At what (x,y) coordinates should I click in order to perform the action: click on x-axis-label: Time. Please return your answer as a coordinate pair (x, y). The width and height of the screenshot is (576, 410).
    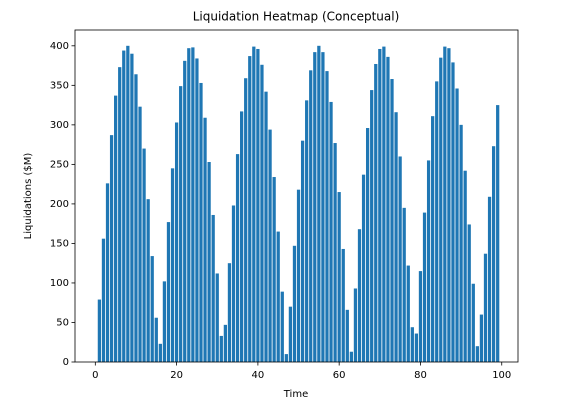
    Looking at the image, I should click on (295, 394).